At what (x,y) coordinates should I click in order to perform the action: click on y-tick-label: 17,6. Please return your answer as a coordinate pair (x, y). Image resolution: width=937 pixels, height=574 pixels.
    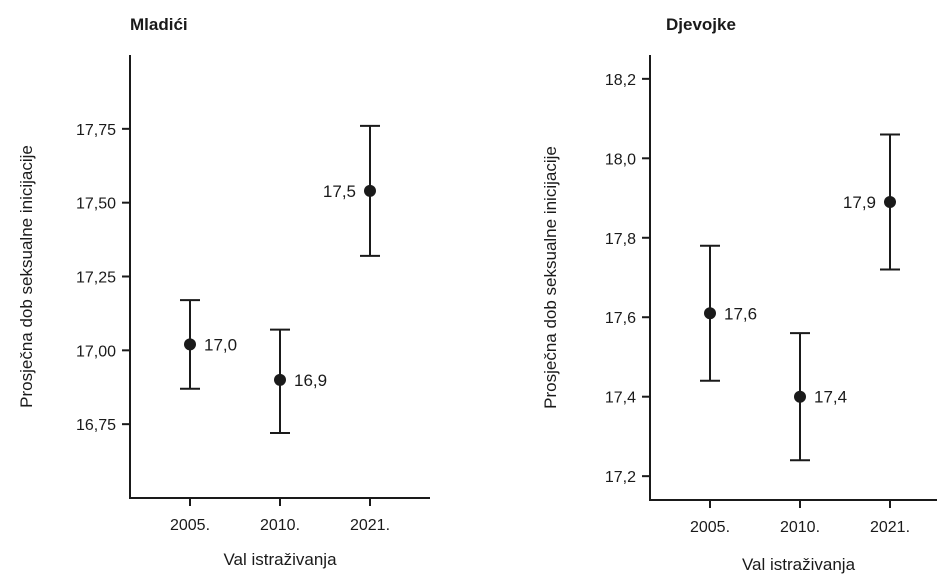
    Looking at the image, I should click on (620, 318).